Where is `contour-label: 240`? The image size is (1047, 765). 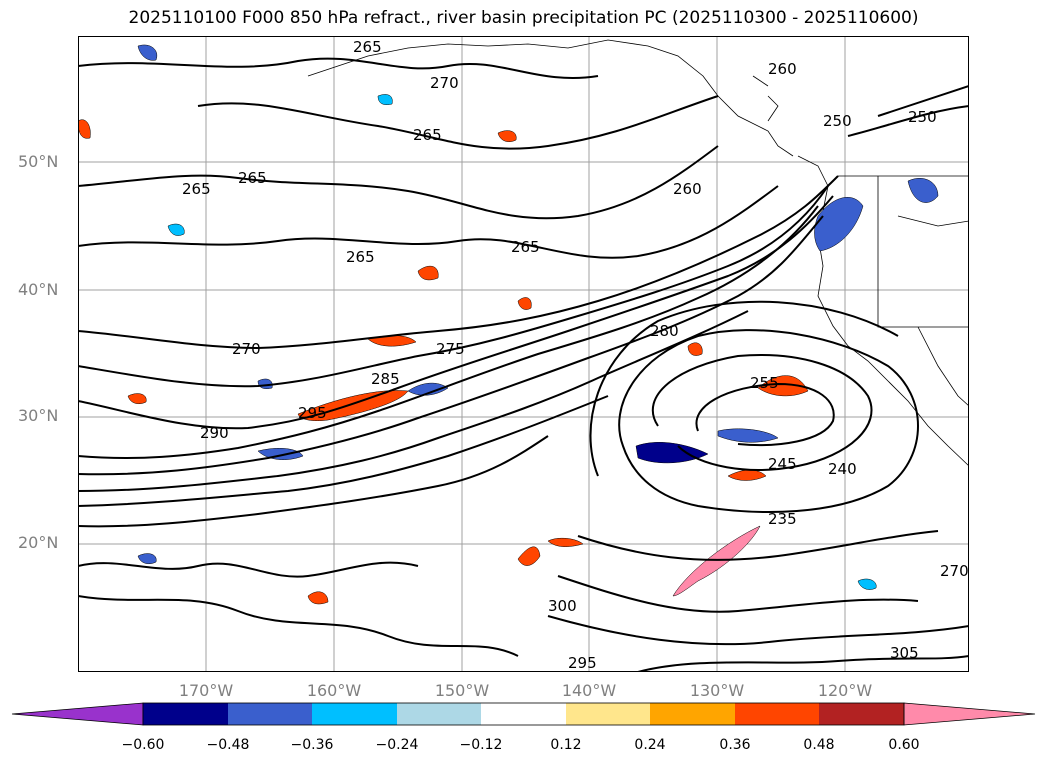
contour-label: 240 is located at coordinates (842, 469).